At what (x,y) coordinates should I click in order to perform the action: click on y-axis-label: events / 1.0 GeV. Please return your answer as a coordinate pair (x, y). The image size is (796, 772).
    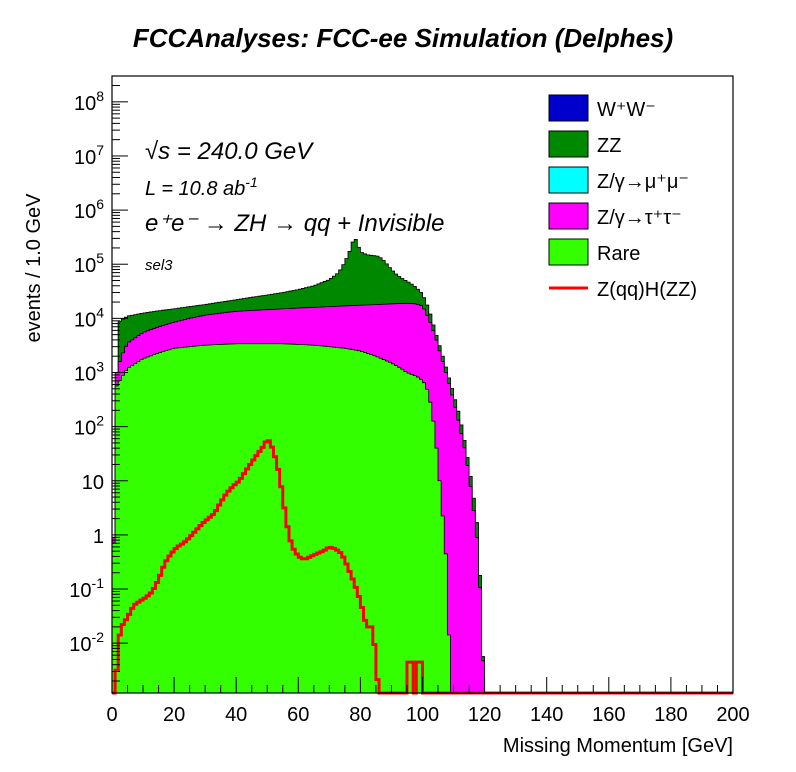
    Looking at the image, I should click on (34, 268).